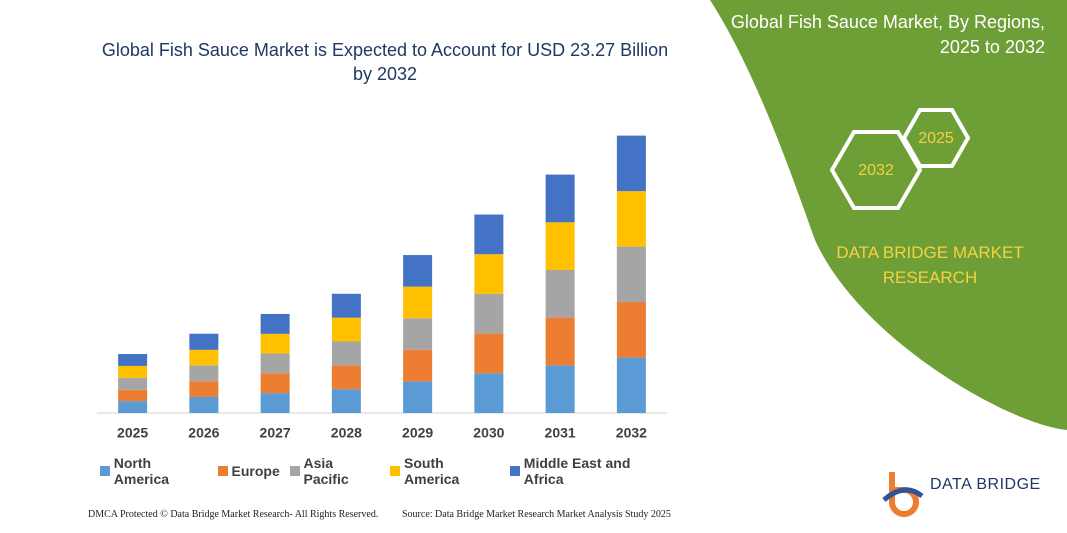 The height and width of the screenshot is (533, 1067). I want to click on legend-label: South America, so click(432, 471).